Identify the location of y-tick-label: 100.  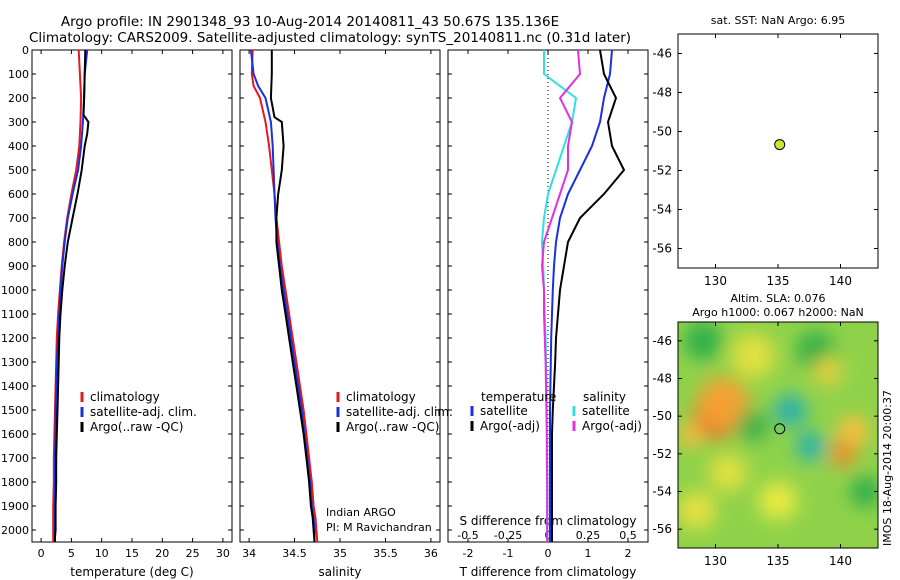
(18, 74).